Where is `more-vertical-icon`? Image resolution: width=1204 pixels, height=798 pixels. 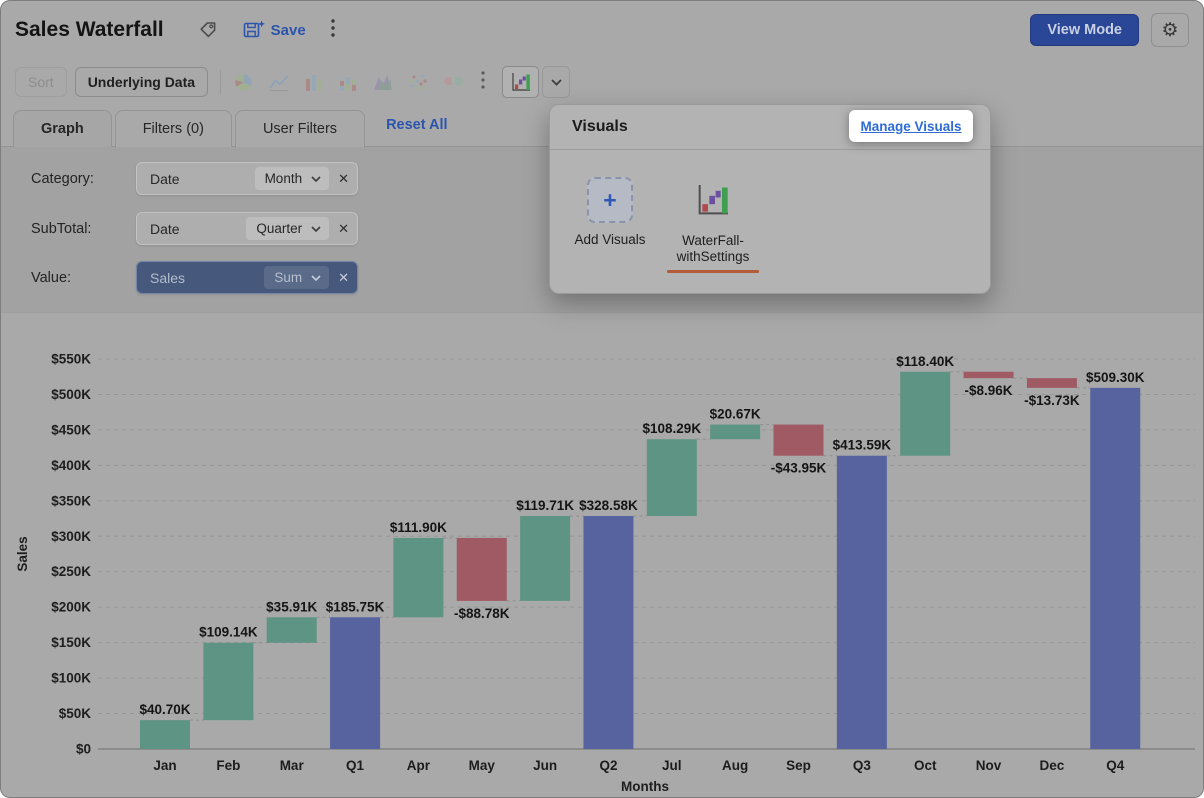
more-vertical-icon is located at coordinates (333, 30).